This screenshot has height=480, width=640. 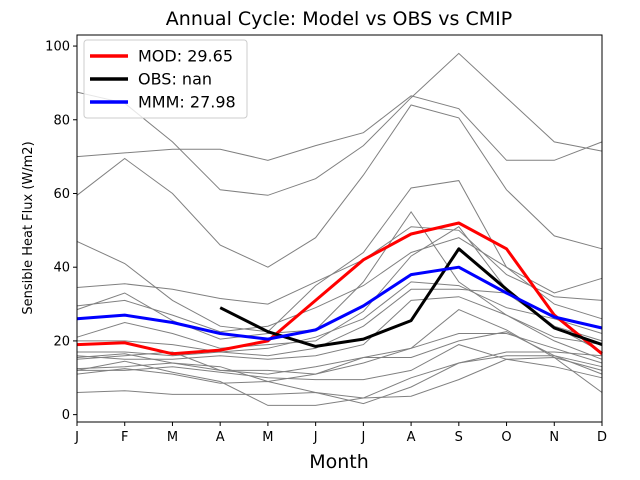 What do you see at coordinates (28, 227) in the screenshot?
I see `y-axis-label: Sensible Heat Flux (W/m2)` at bounding box center [28, 227].